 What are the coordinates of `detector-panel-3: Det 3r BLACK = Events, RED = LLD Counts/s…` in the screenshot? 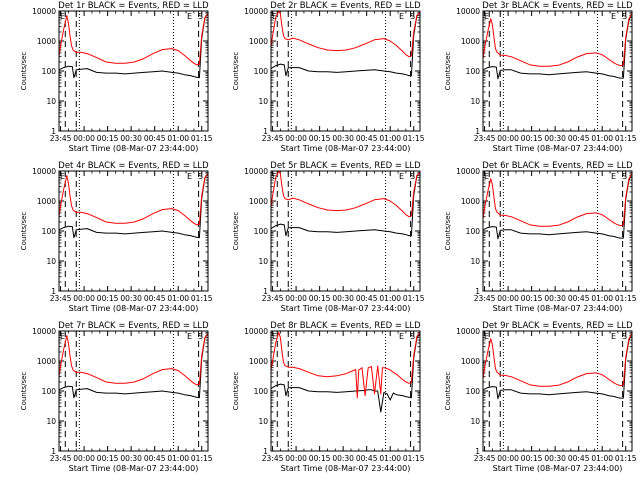 It's located at (540, 77).